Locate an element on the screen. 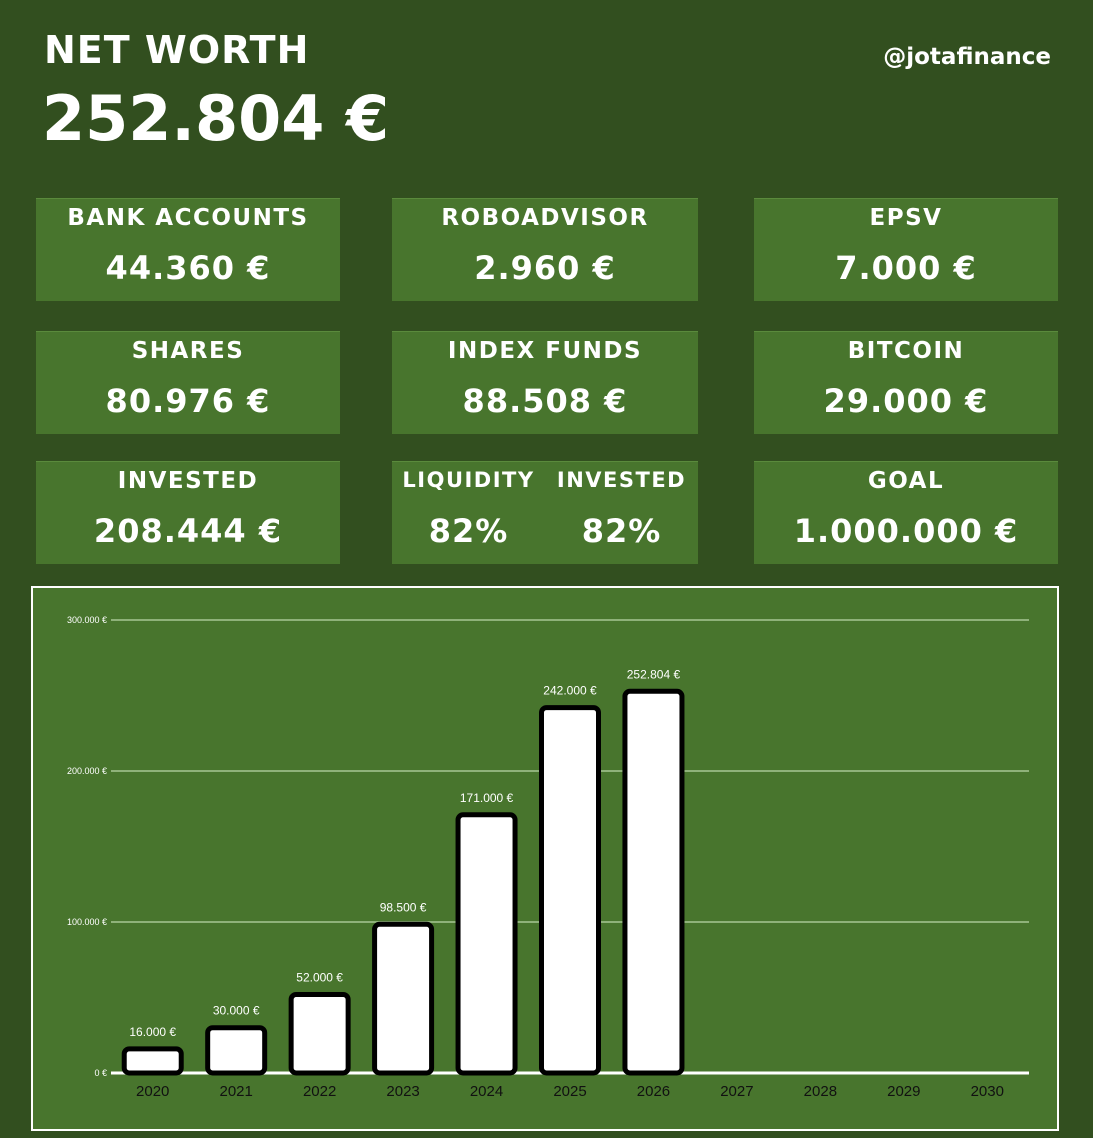  epsv-card: EPSV 7.000 € is located at coordinates (906, 249).